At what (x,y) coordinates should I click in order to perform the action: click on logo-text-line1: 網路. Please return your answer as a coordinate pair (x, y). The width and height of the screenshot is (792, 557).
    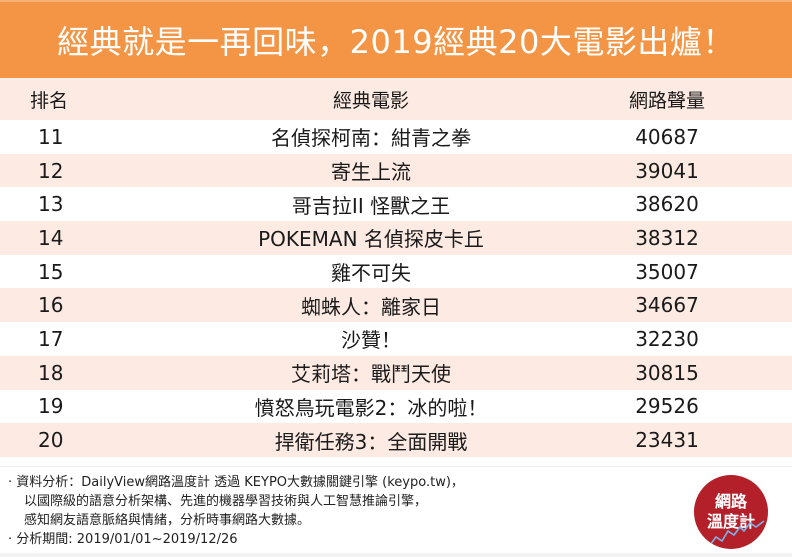
    Looking at the image, I should click on (730, 501).